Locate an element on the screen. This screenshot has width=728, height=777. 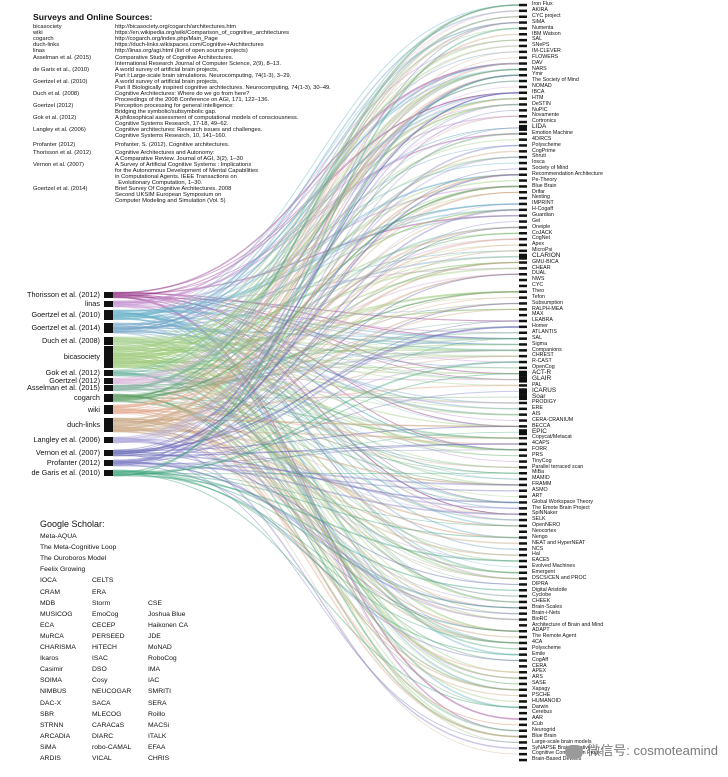
right-node-label: Gel is located at coordinates (536, 220).